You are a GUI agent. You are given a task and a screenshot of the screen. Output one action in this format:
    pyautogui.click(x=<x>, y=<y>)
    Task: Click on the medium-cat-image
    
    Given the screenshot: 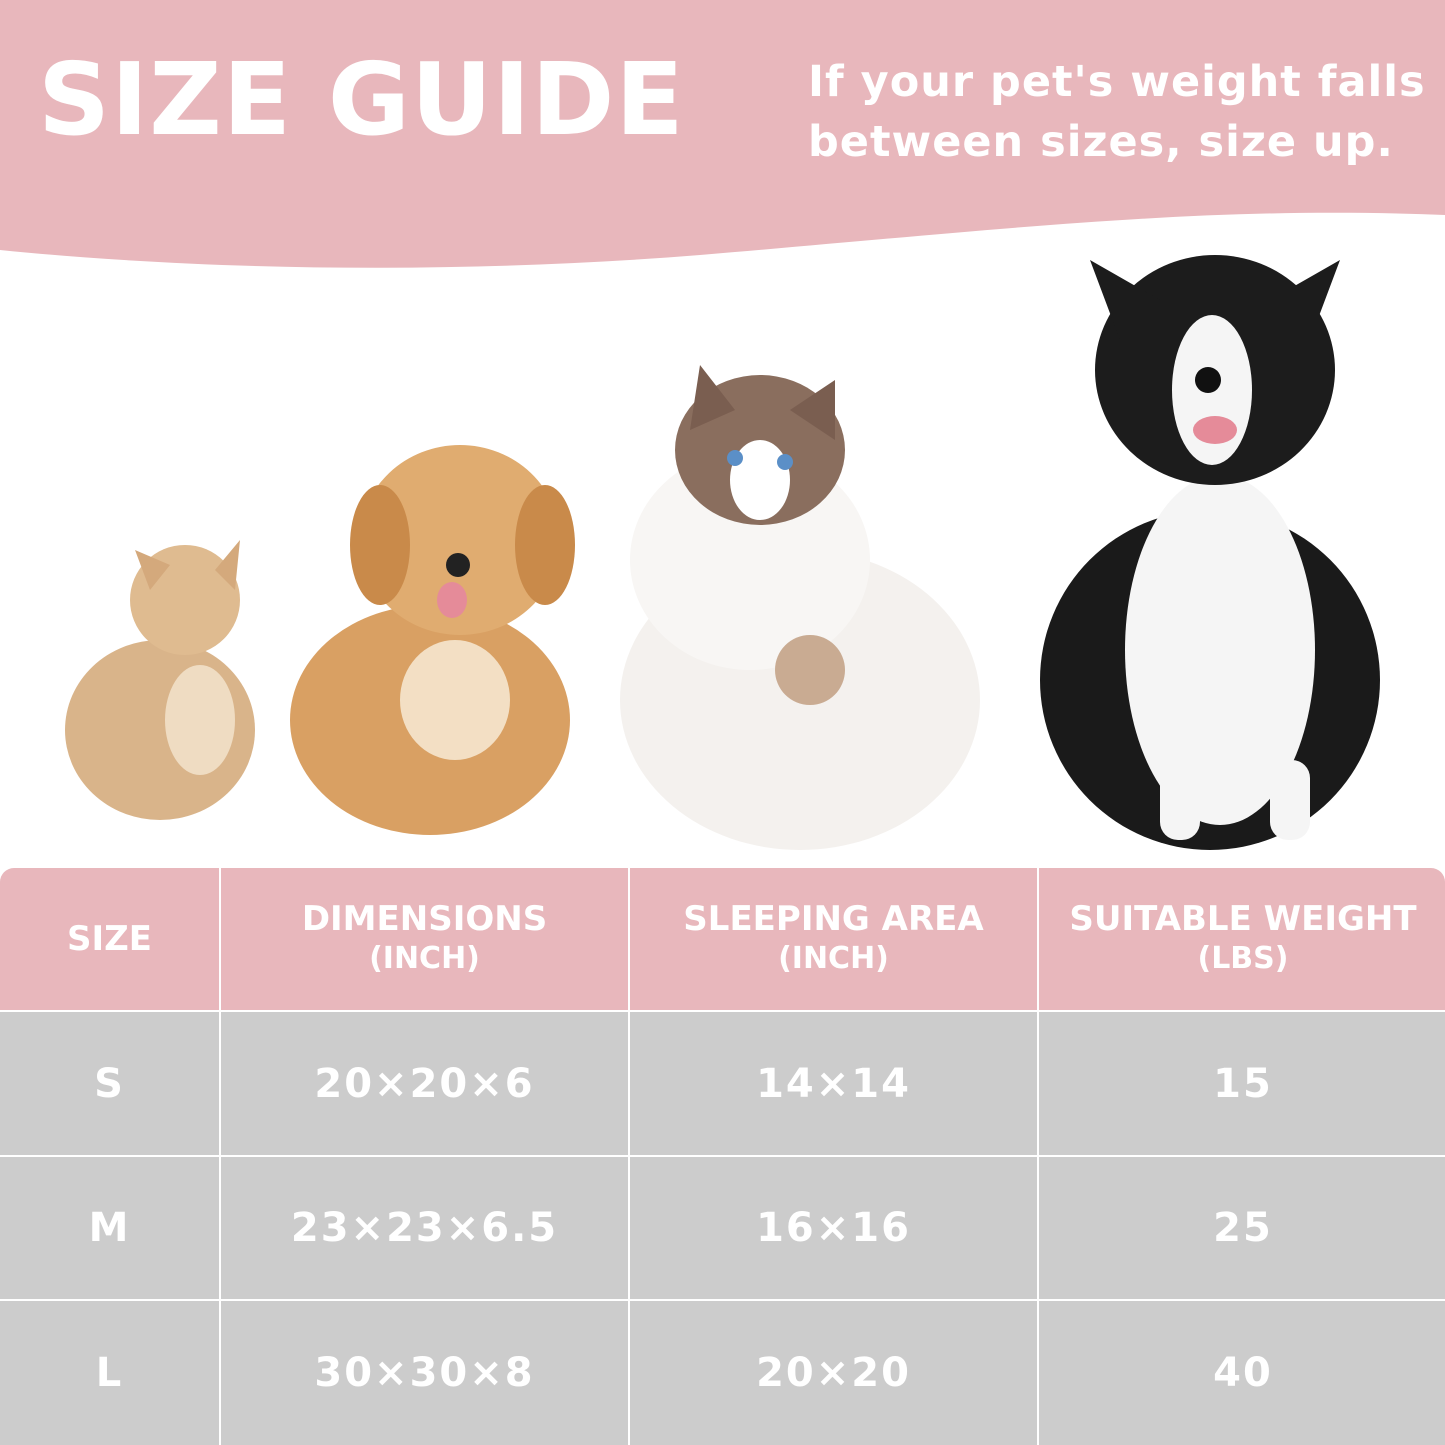 What is the action you would take?
    pyautogui.click(x=800, y=607)
    